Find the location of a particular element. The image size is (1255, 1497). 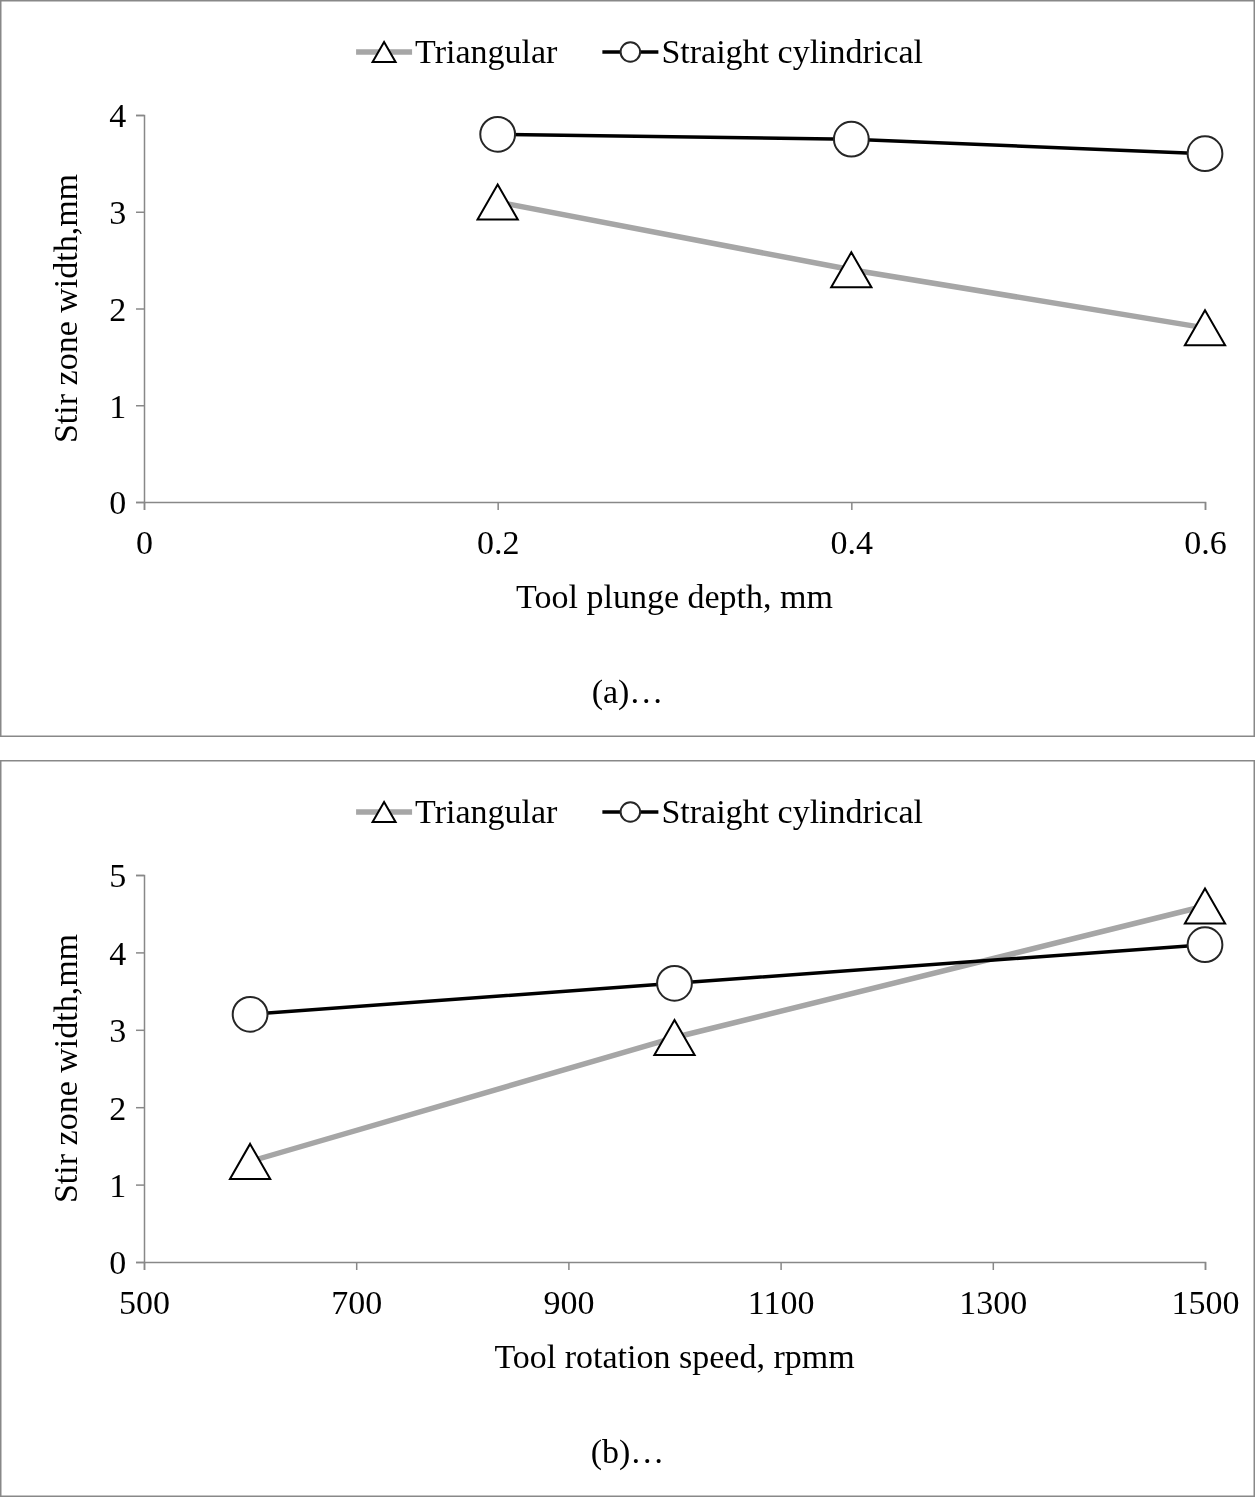

x-tick-label: 0.2 is located at coordinates (498, 542).